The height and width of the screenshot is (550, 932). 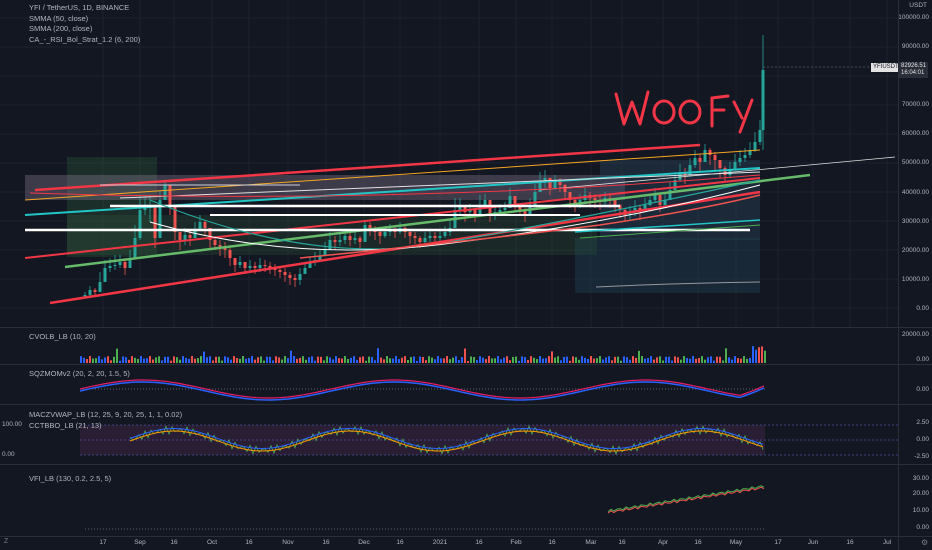 I want to click on macz-axis: 2.50 0.00 -2.50, so click(x=915, y=434).